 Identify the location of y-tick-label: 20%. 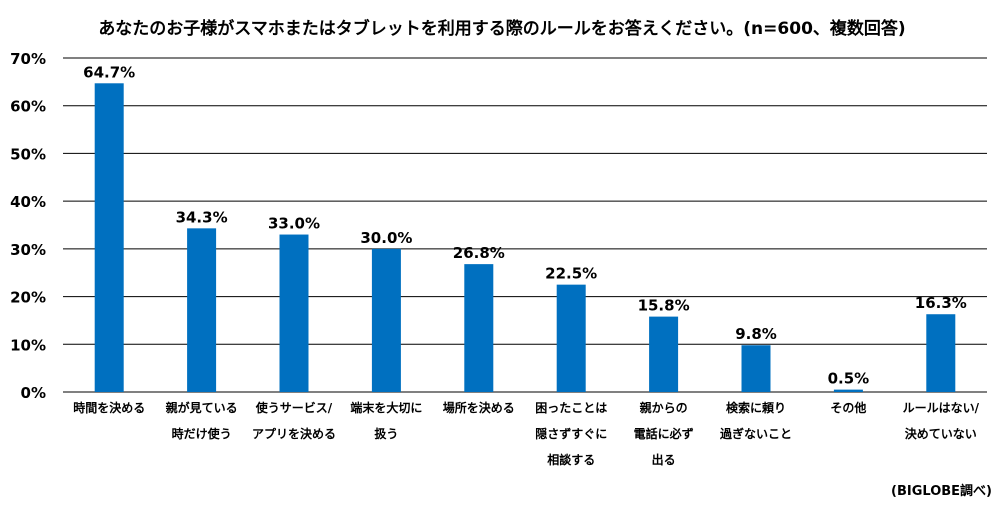
(28, 298).